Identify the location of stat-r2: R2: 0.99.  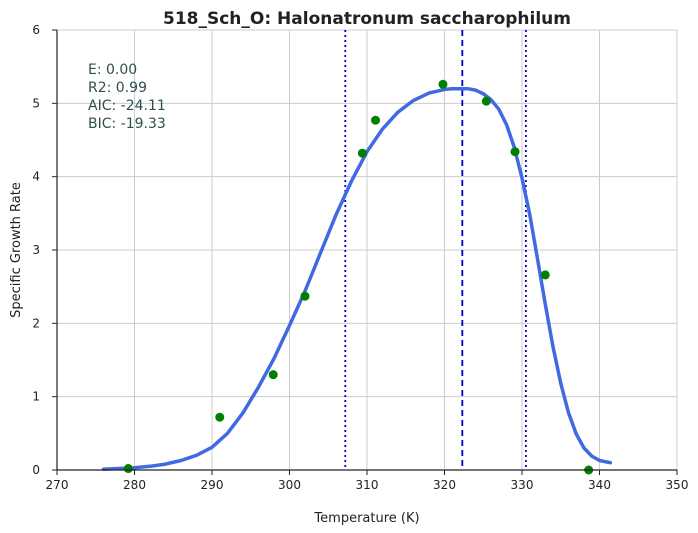
(117, 88).